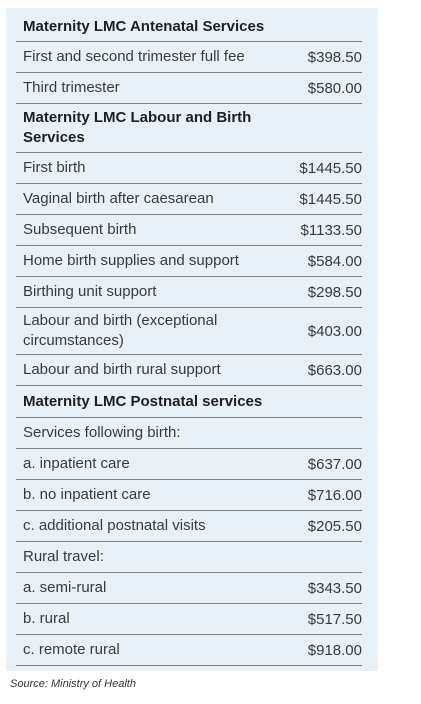  Describe the element at coordinates (114, 525) in the screenshot. I see `row-label: c. additional postnatal visits` at that location.